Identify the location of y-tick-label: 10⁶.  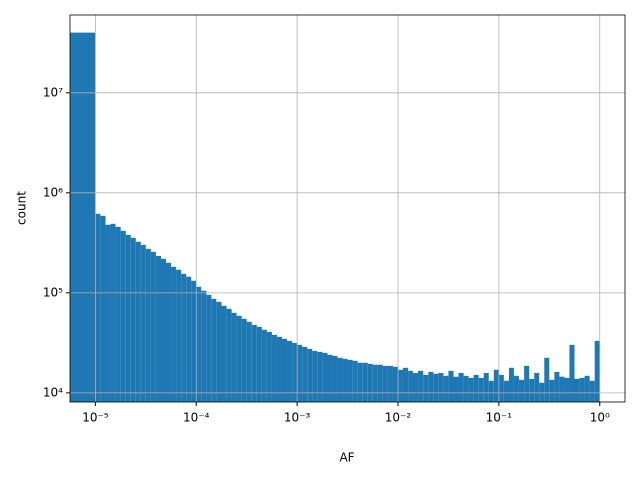
(53, 192).